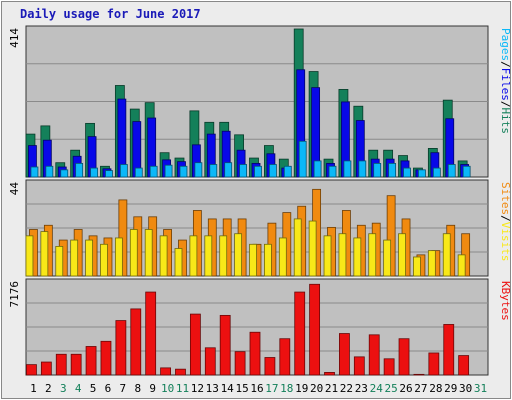  I want to click on x-label-day-8: 8, so click(137, 388).